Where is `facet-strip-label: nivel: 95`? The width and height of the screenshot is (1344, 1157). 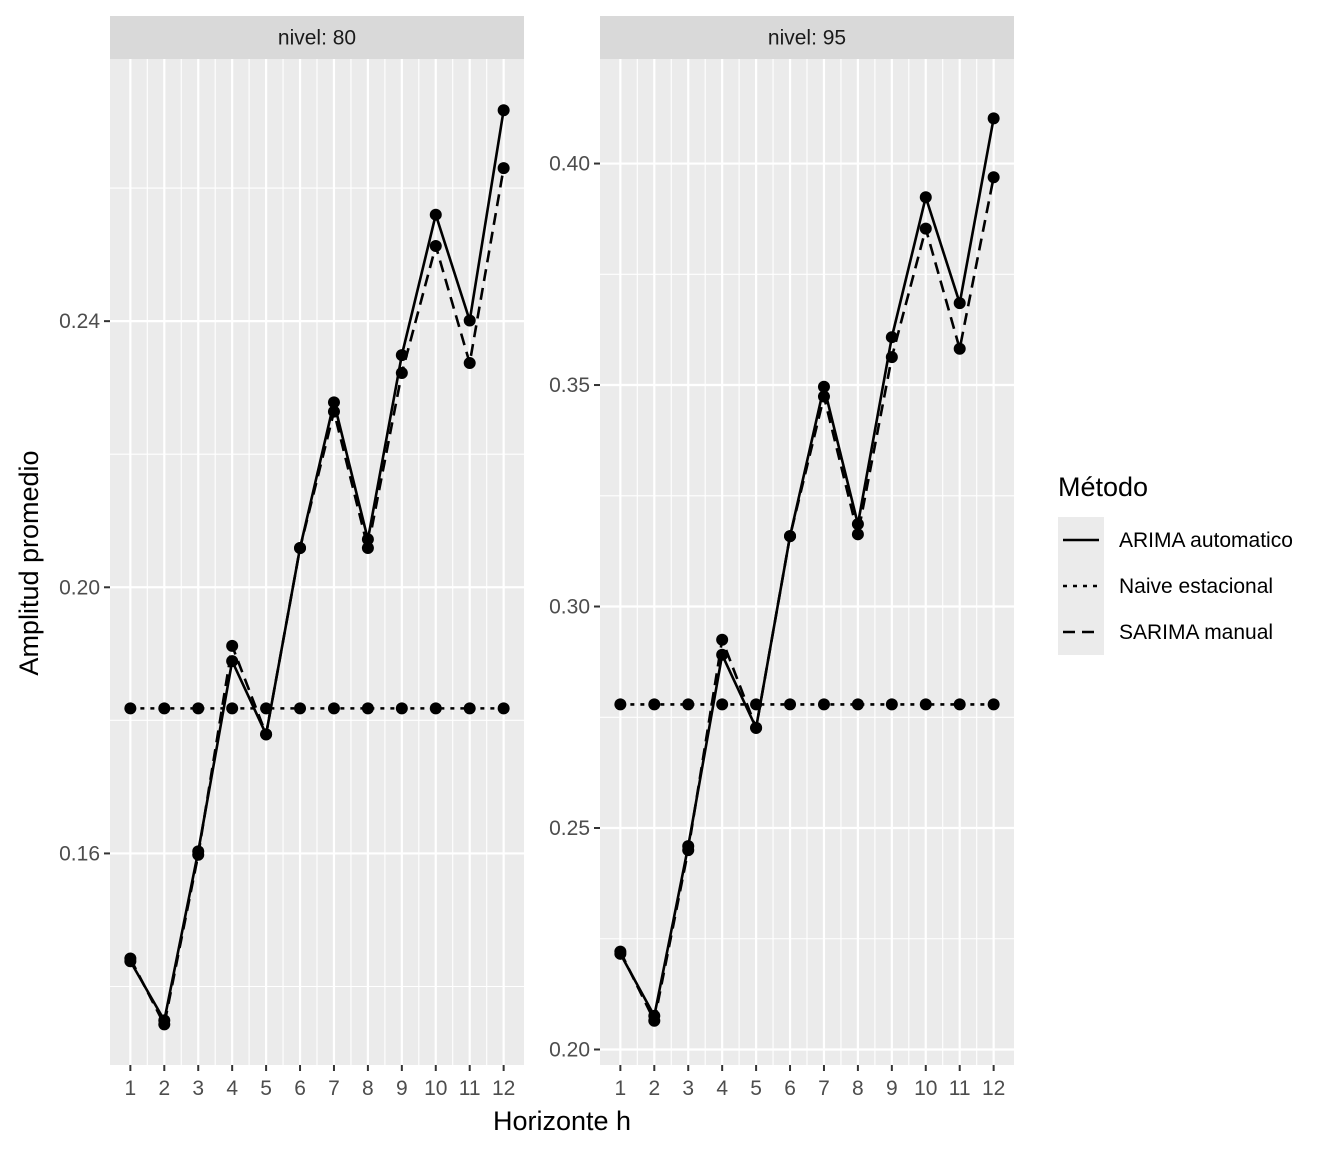 facet-strip-label: nivel: 95 is located at coordinates (807, 38).